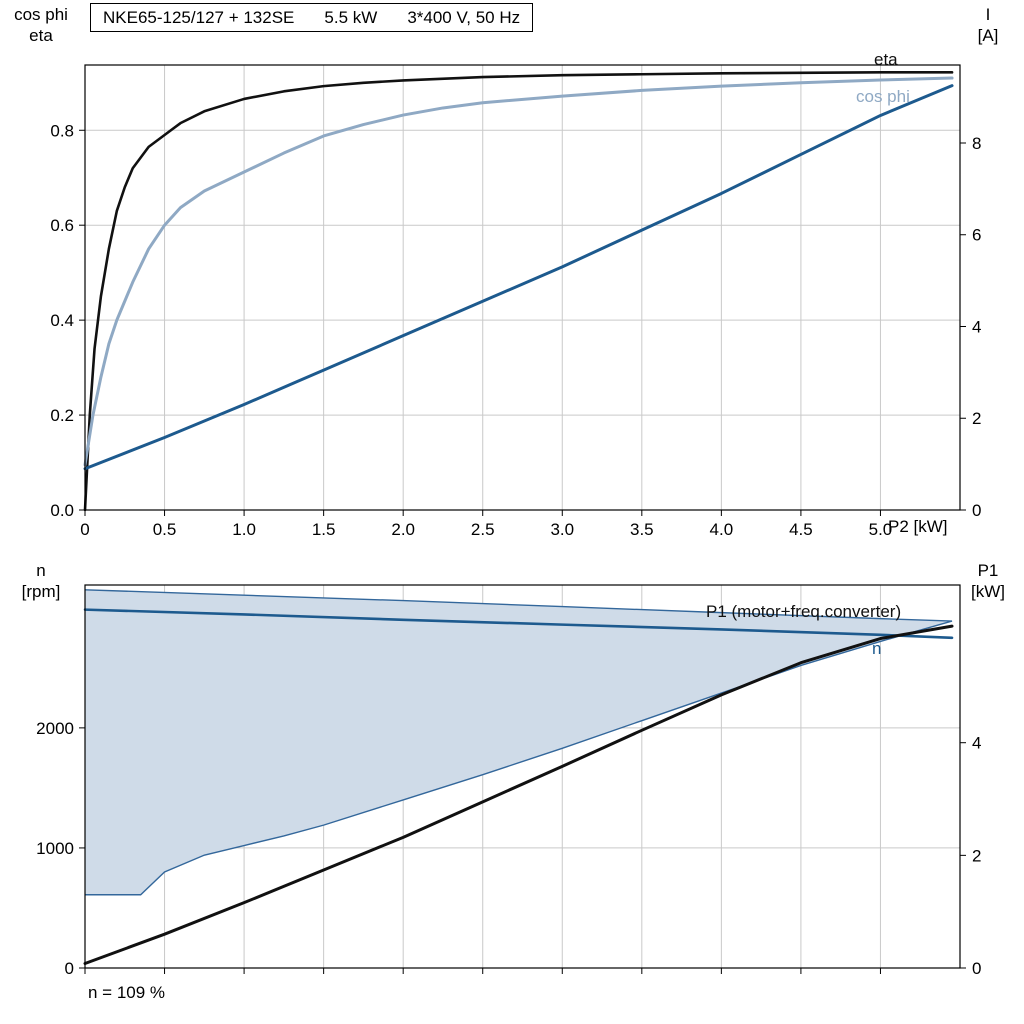 This screenshot has height=1024, width=1024. I want to click on tick-label: 1000, so click(55, 848).